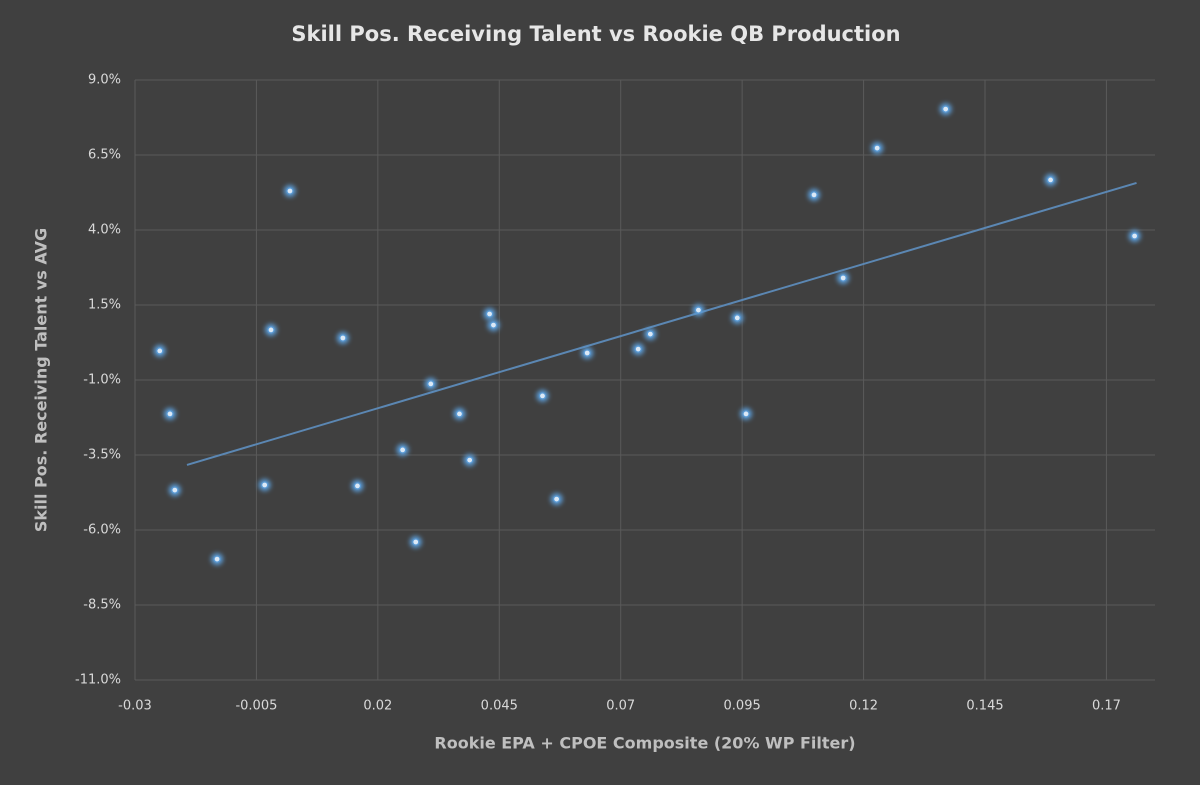  What do you see at coordinates (863, 706) in the screenshot?
I see `x-tick-label: 0.12` at bounding box center [863, 706].